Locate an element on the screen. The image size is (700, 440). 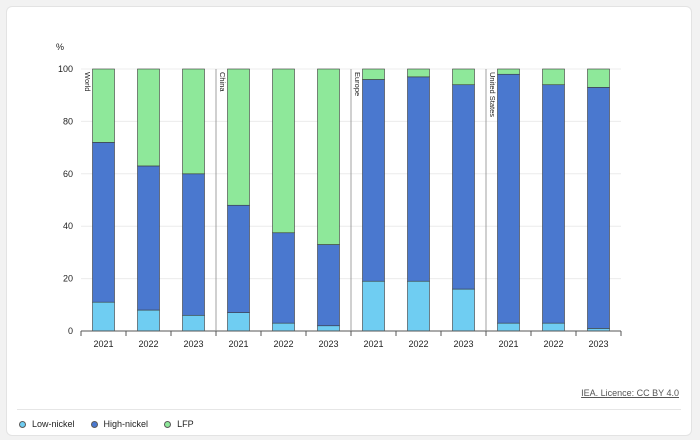
legend-label: LFP is located at coordinates (185, 424).